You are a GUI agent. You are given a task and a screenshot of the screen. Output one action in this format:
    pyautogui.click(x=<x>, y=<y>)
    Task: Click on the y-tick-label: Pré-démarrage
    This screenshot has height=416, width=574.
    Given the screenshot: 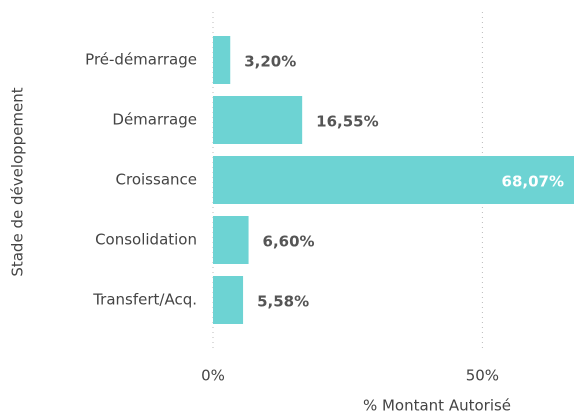 What is the action you would take?
    pyautogui.click(x=141, y=60)
    